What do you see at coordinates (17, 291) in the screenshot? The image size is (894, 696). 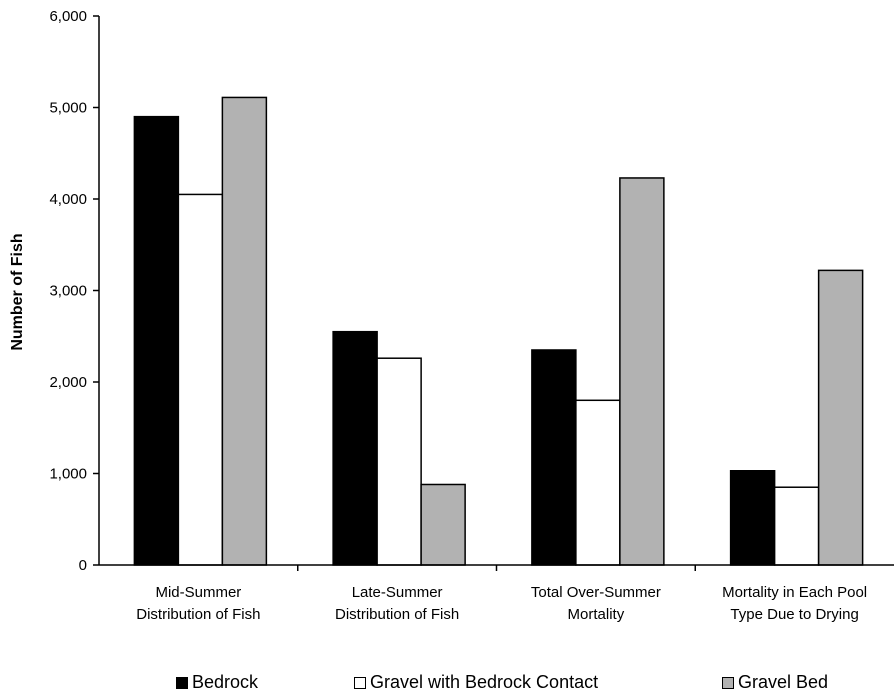 I see `y-axis-label: Number of Fish` at bounding box center [17, 291].